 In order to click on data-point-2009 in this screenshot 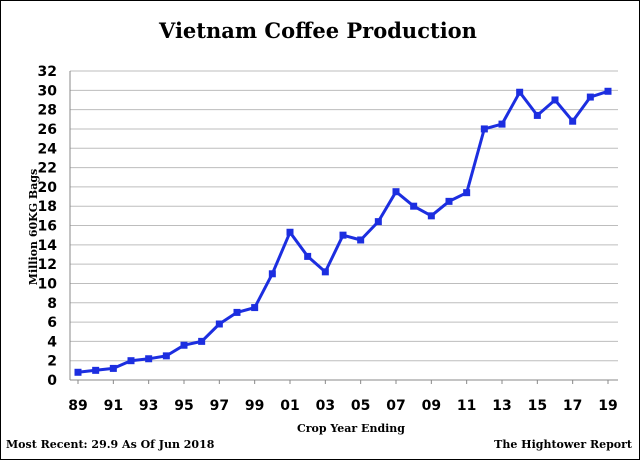, I will do `click(431, 216)`.